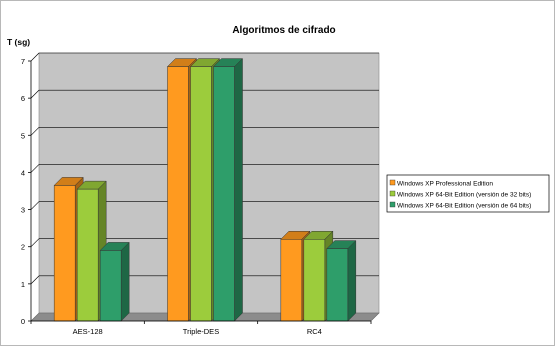 The width and height of the screenshot is (555, 346). What do you see at coordinates (23, 247) in the screenshot?
I see `y-tick-label: 2` at bounding box center [23, 247].